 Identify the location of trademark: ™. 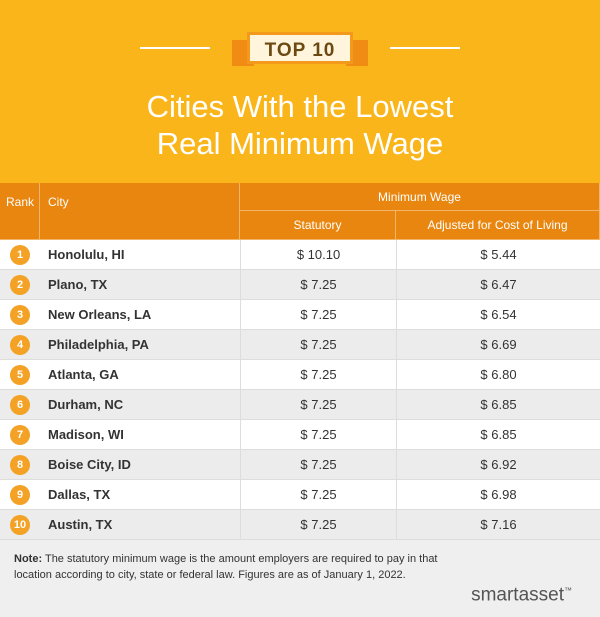
(568, 590).